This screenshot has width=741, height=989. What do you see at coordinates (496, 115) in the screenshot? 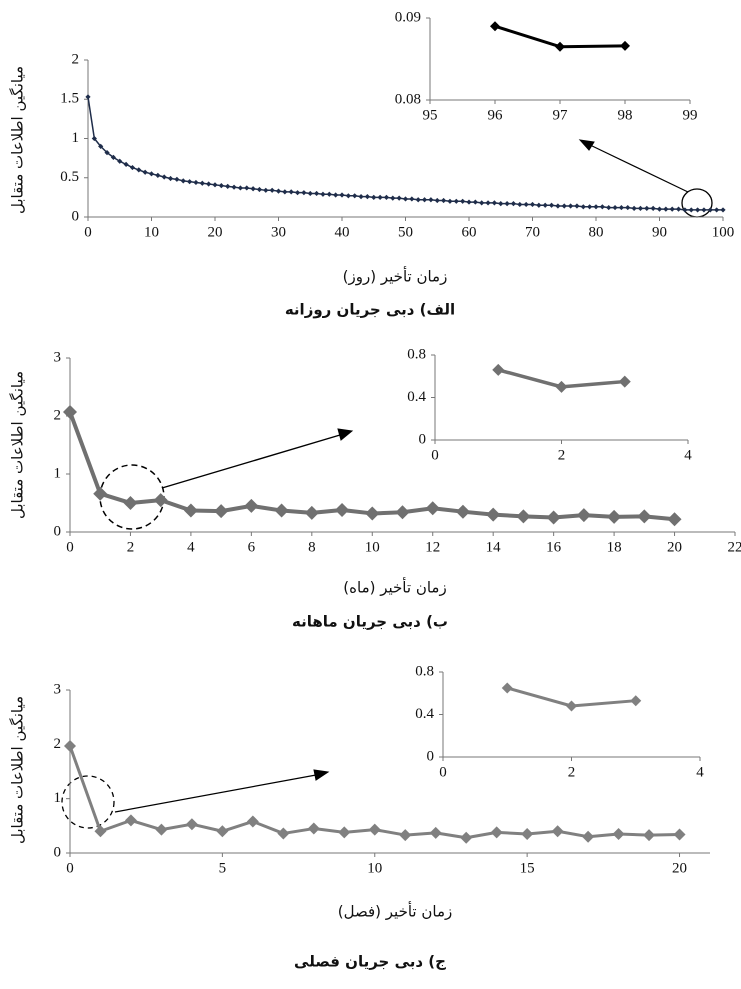
I see `x-tick-label: 96` at bounding box center [496, 115].